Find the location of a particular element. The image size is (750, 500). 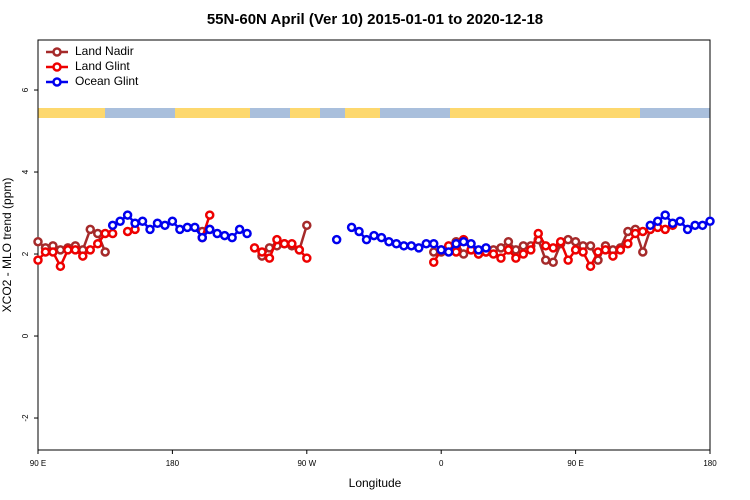

x-tick-label: 90 E is located at coordinates (575, 463).